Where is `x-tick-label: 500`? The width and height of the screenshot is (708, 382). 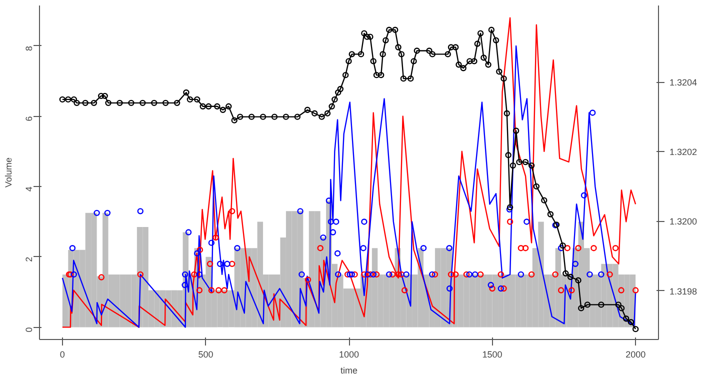 x-tick-label: 500 is located at coordinates (206, 355).